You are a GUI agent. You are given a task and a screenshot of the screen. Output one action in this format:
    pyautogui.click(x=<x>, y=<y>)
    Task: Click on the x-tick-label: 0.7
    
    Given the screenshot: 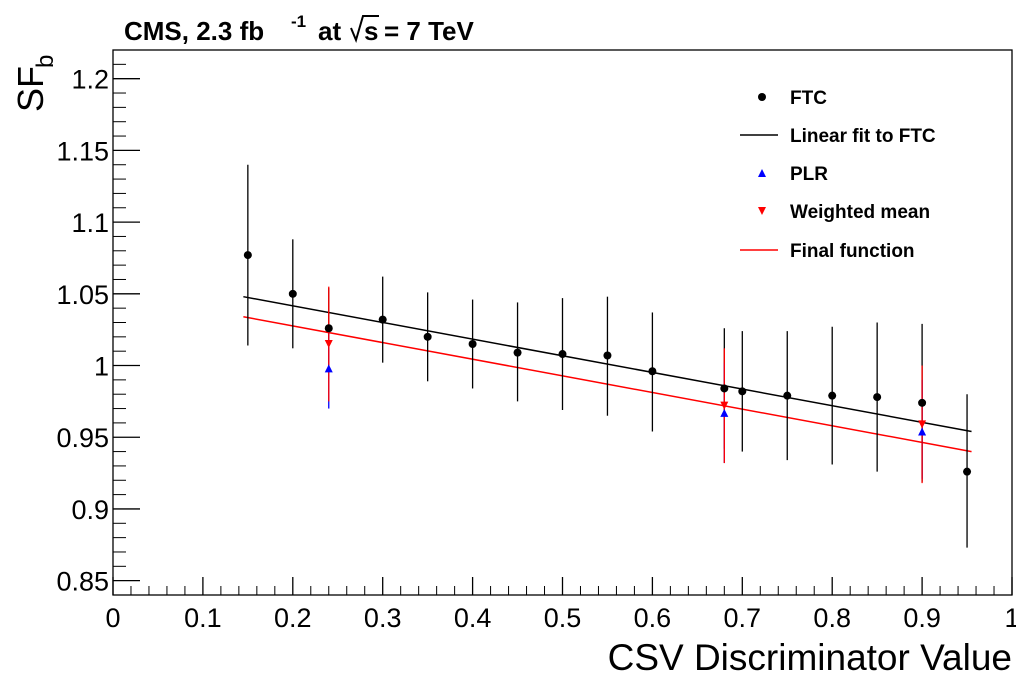 What is the action you would take?
    pyautogui.click(x=743, y=618)
    